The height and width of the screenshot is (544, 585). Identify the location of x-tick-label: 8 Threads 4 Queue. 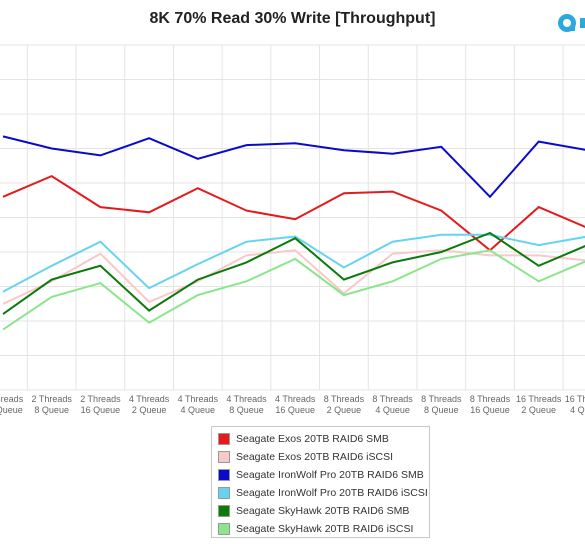
(392, 404).